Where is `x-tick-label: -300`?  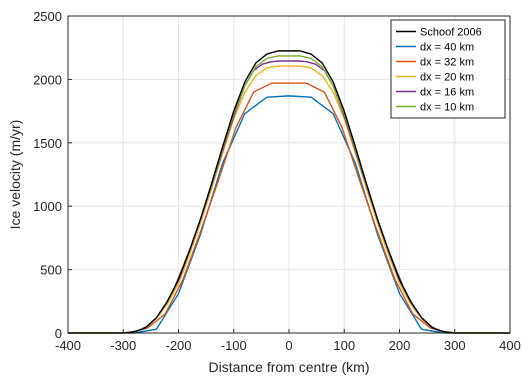 x-tick-label: -300 is located at coordinates (123, 345).